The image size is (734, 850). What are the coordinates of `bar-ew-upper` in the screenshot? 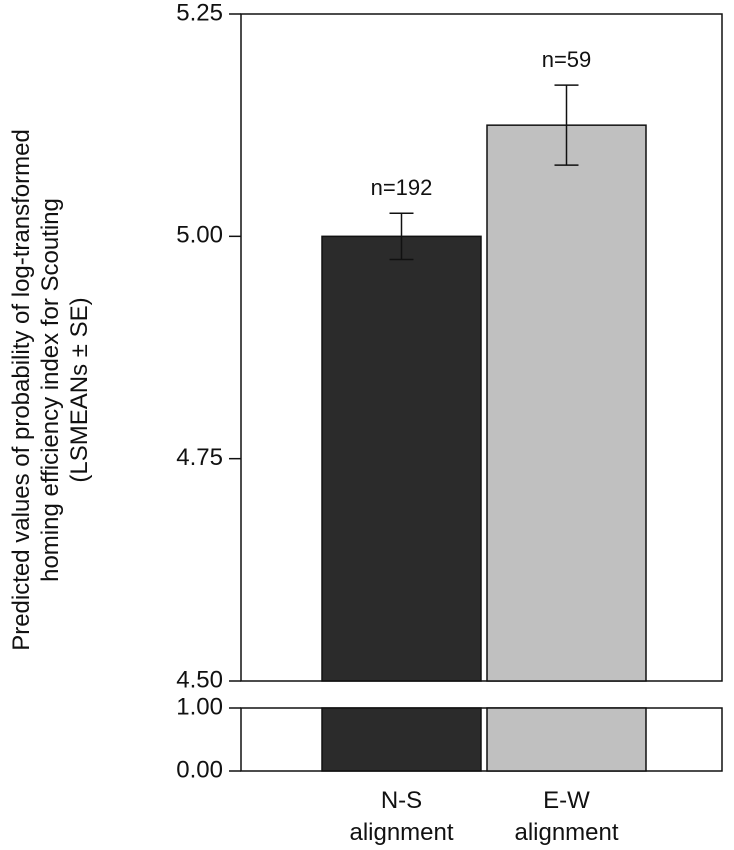 It's located at (566, 403).